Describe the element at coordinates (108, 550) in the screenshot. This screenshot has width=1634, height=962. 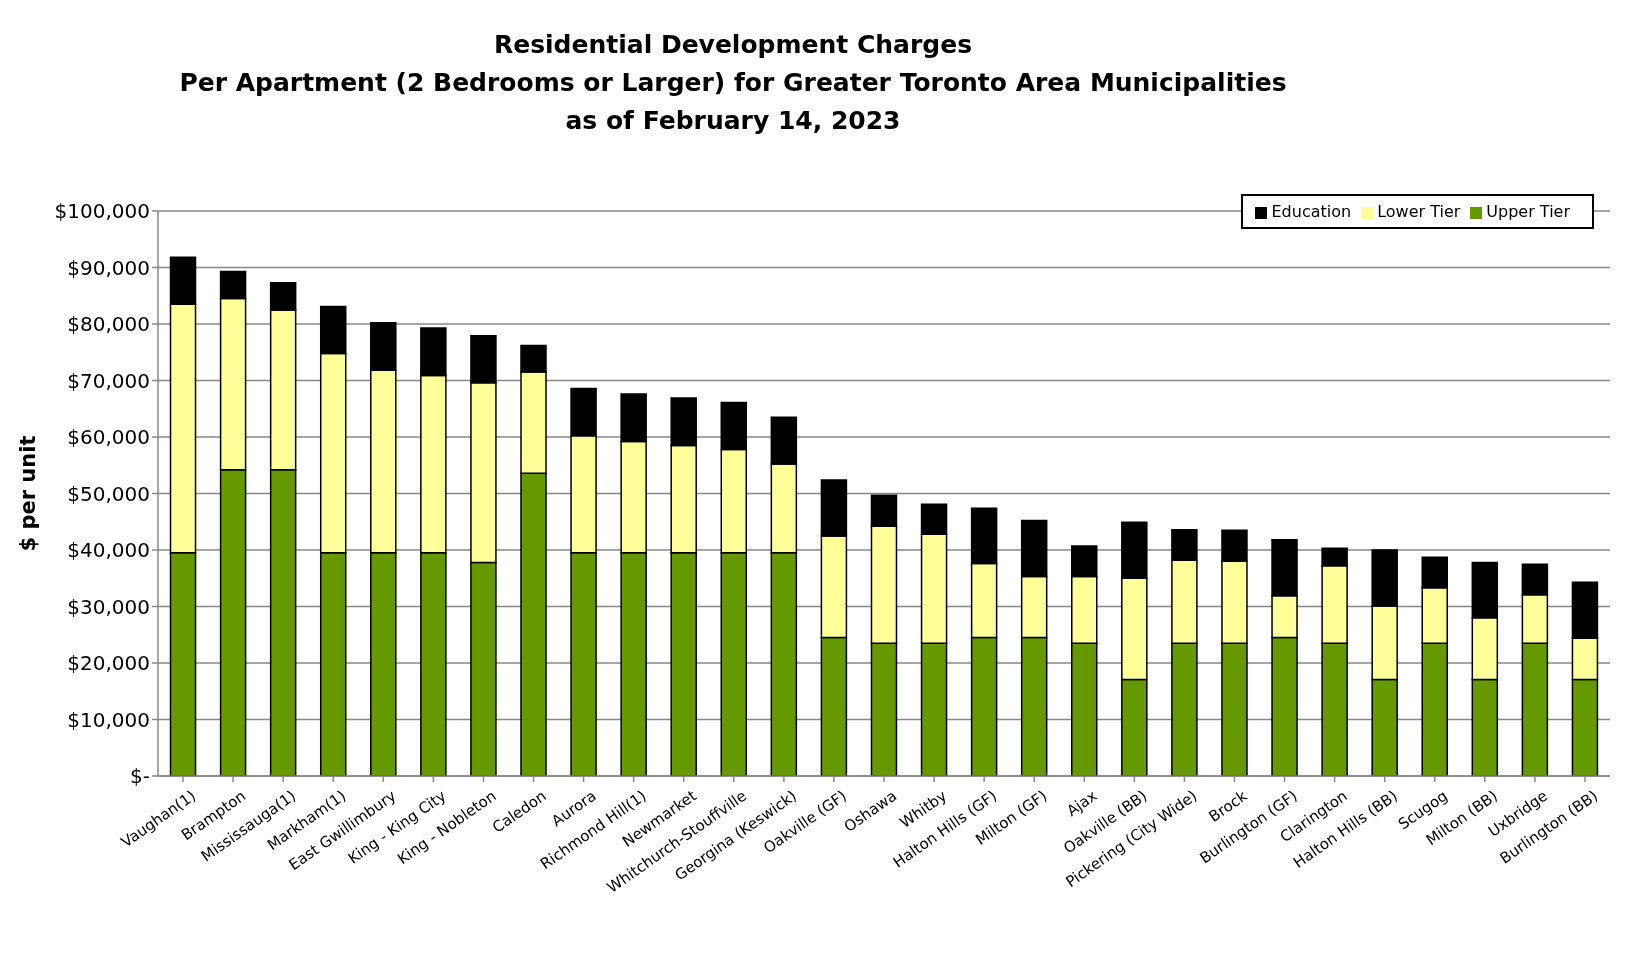
I see `y-tick-label: $40,000` at that location.